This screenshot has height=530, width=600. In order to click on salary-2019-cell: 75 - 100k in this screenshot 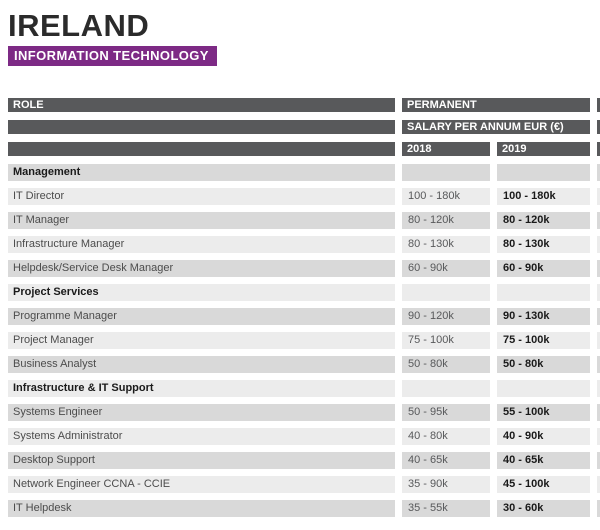, I will do `click(543, 340)`.